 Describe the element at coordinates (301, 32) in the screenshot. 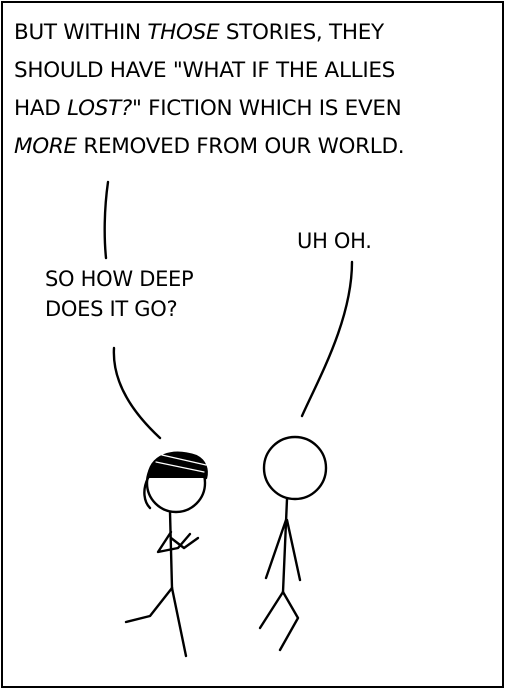

I see `caption-line-1-end: STORIES, THEY` at that location.